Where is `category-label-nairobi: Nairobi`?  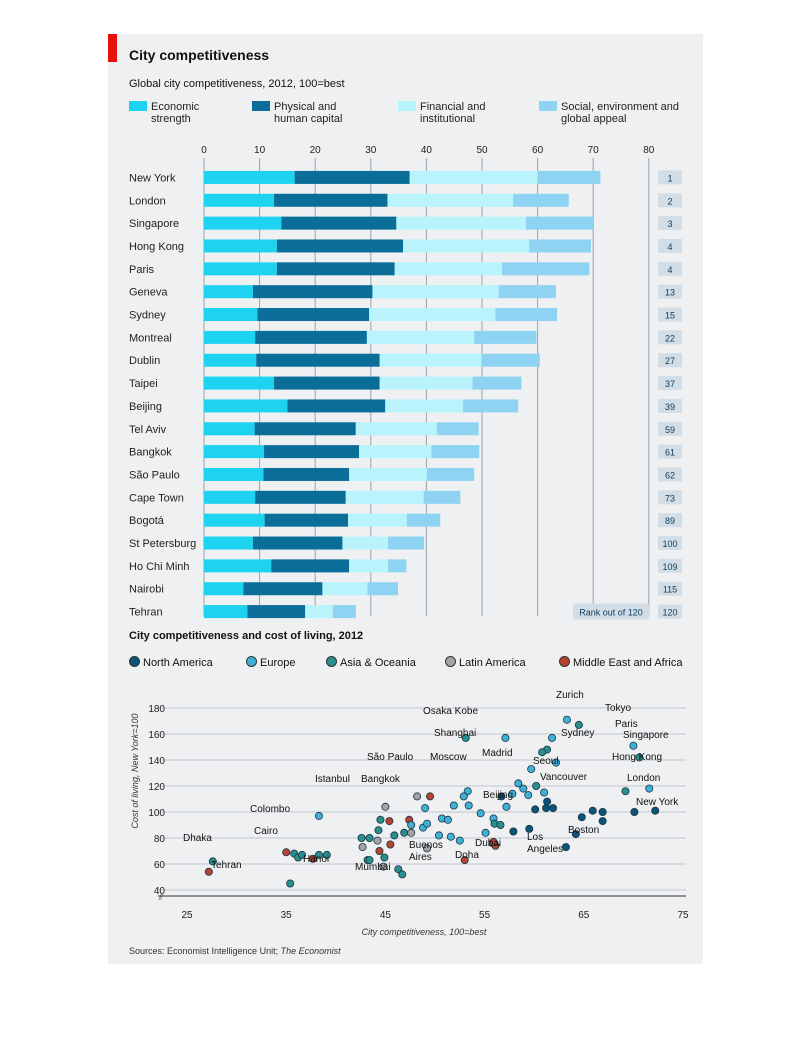 category-label-nairobi: Nairobi is located at coordinates (146, 590).